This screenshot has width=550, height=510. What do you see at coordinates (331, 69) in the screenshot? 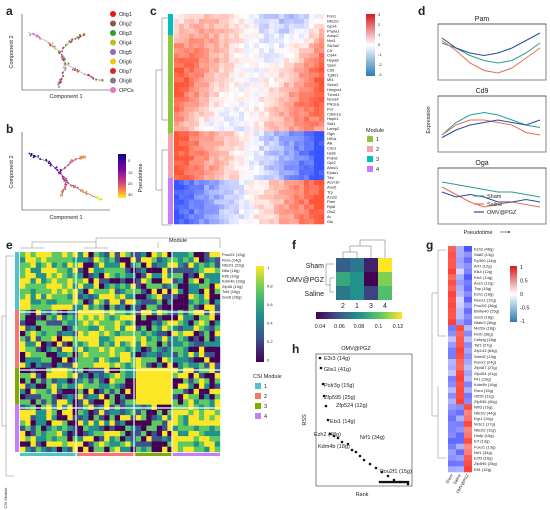
I see `panel-c-gene-label: Cd9` at bounding box center [331, 69].